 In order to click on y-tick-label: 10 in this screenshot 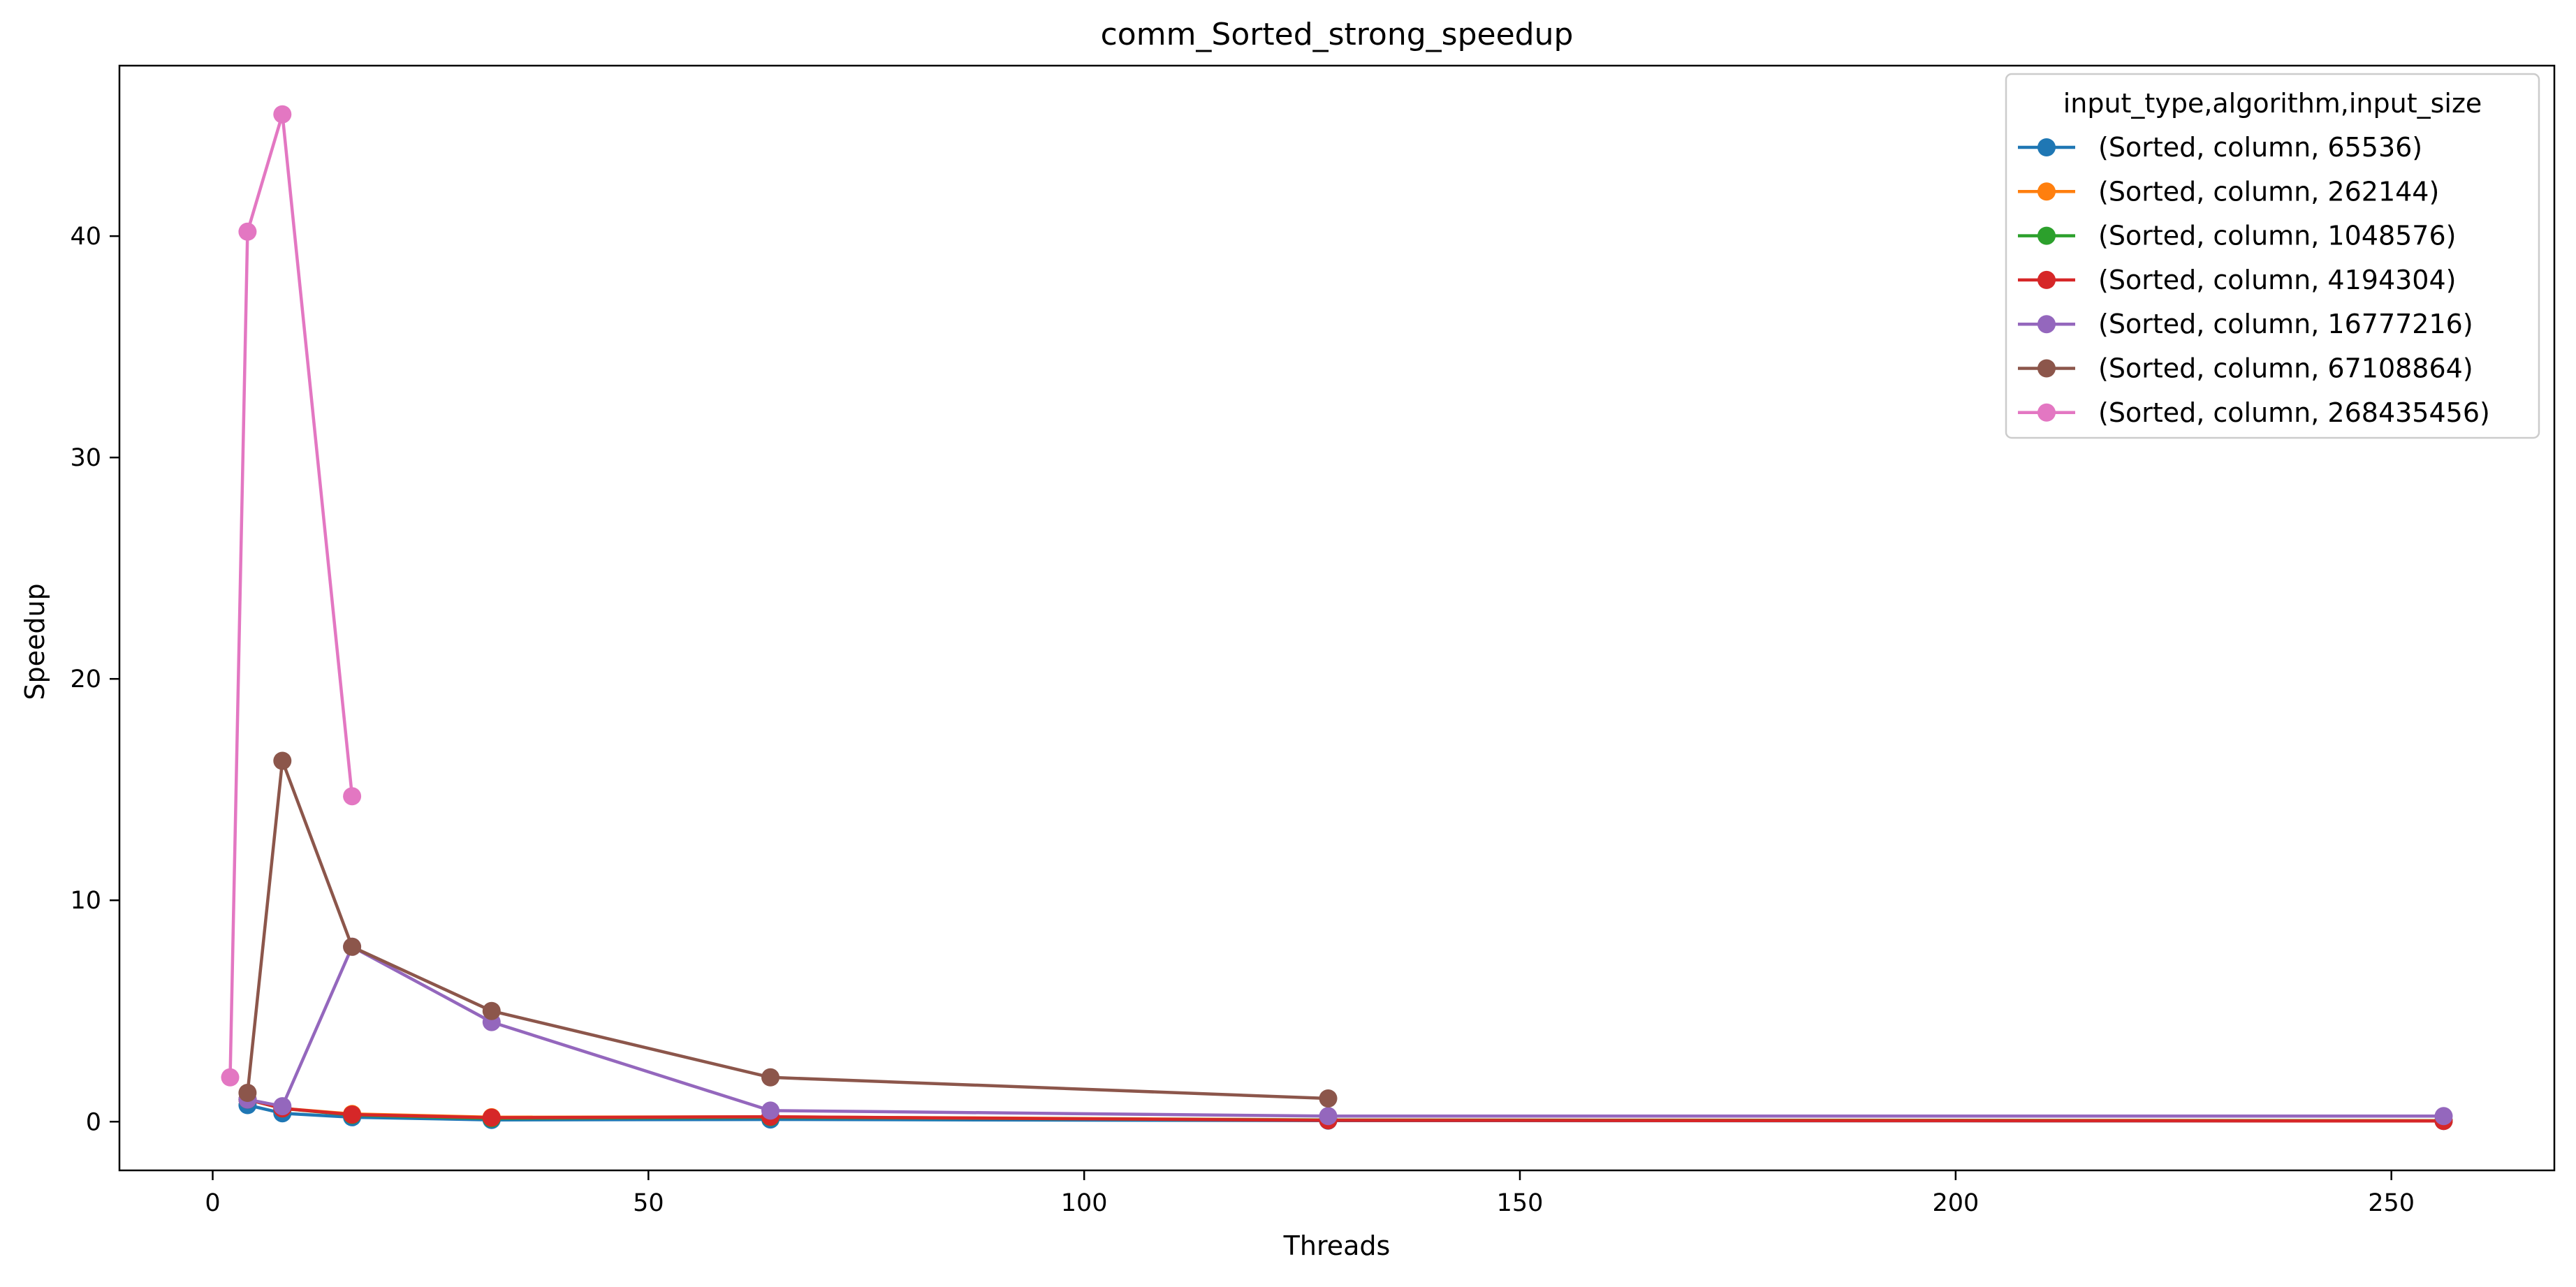, I will do `click(85, 901)`.